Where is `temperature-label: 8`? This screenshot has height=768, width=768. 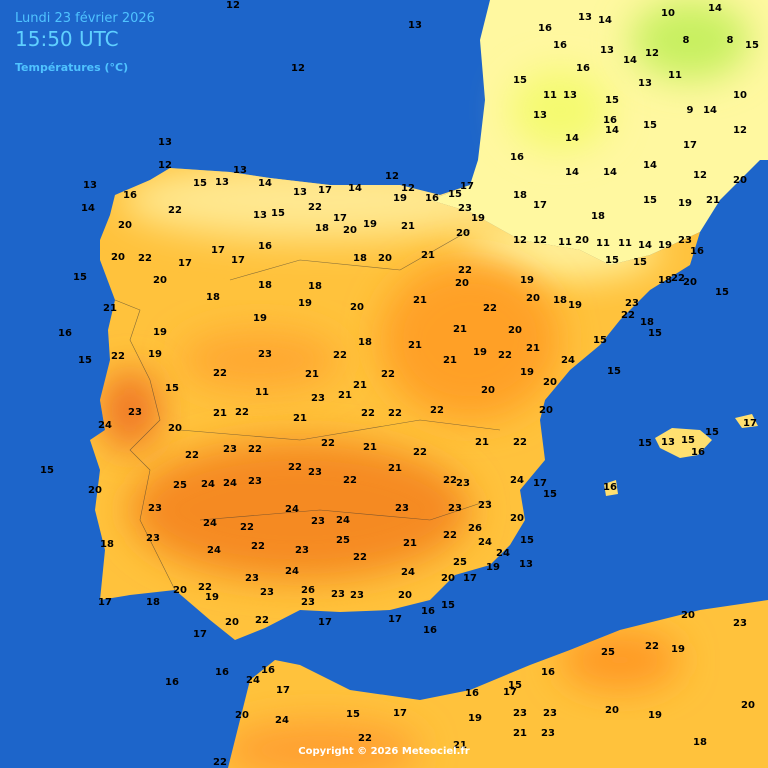 temperature-label: 8 is located at coordinates (730, 40).